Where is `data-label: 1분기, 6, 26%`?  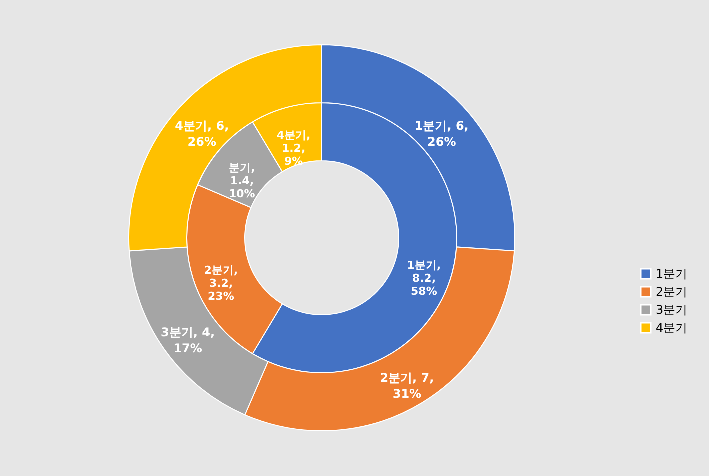
data-label: 1분기, 6, 26% is located at coordinates (441, 134).